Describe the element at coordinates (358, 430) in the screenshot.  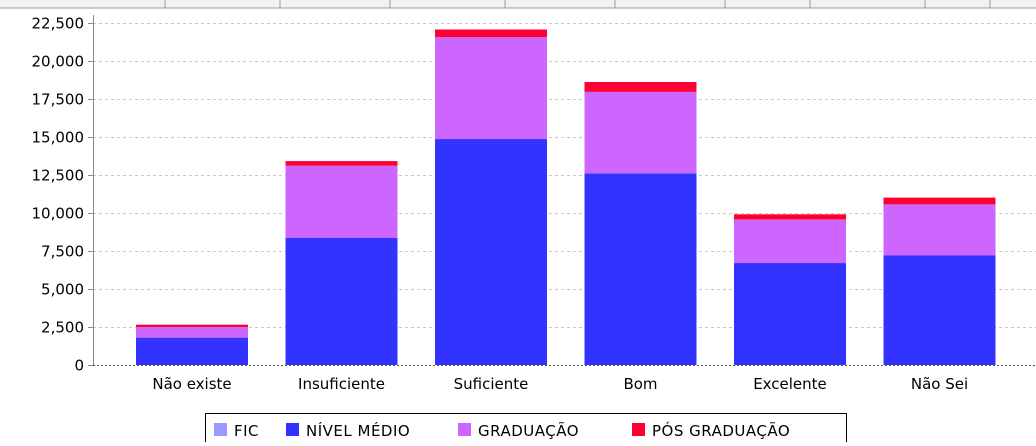
I see `legend-label: NÍVEL MÉDIO` at that location.